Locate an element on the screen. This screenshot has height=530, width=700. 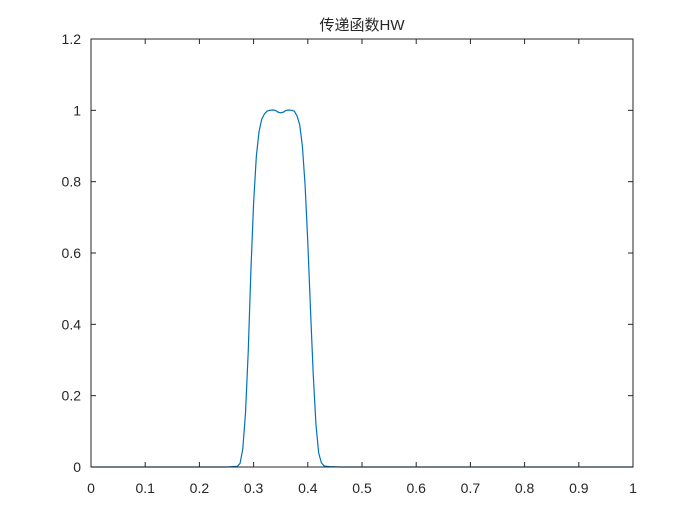
x-tick-label: 0 is located at coordinates (91, 488).